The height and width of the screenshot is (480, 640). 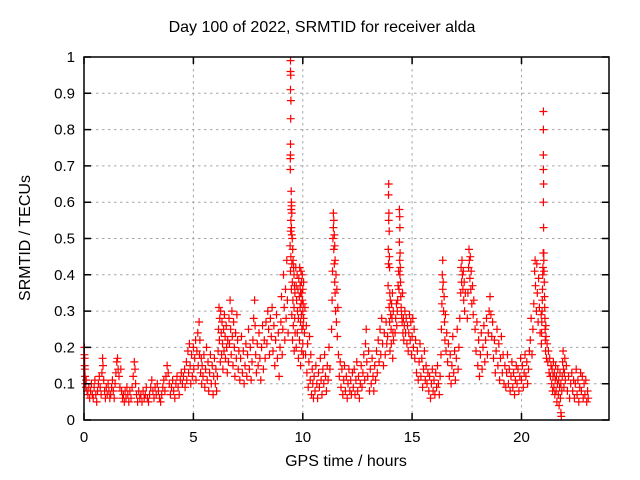 What do you see at coordinates (84, 437) in the screenshot?
I see `x-tick-label: 0` at bounding box center [84, 437].